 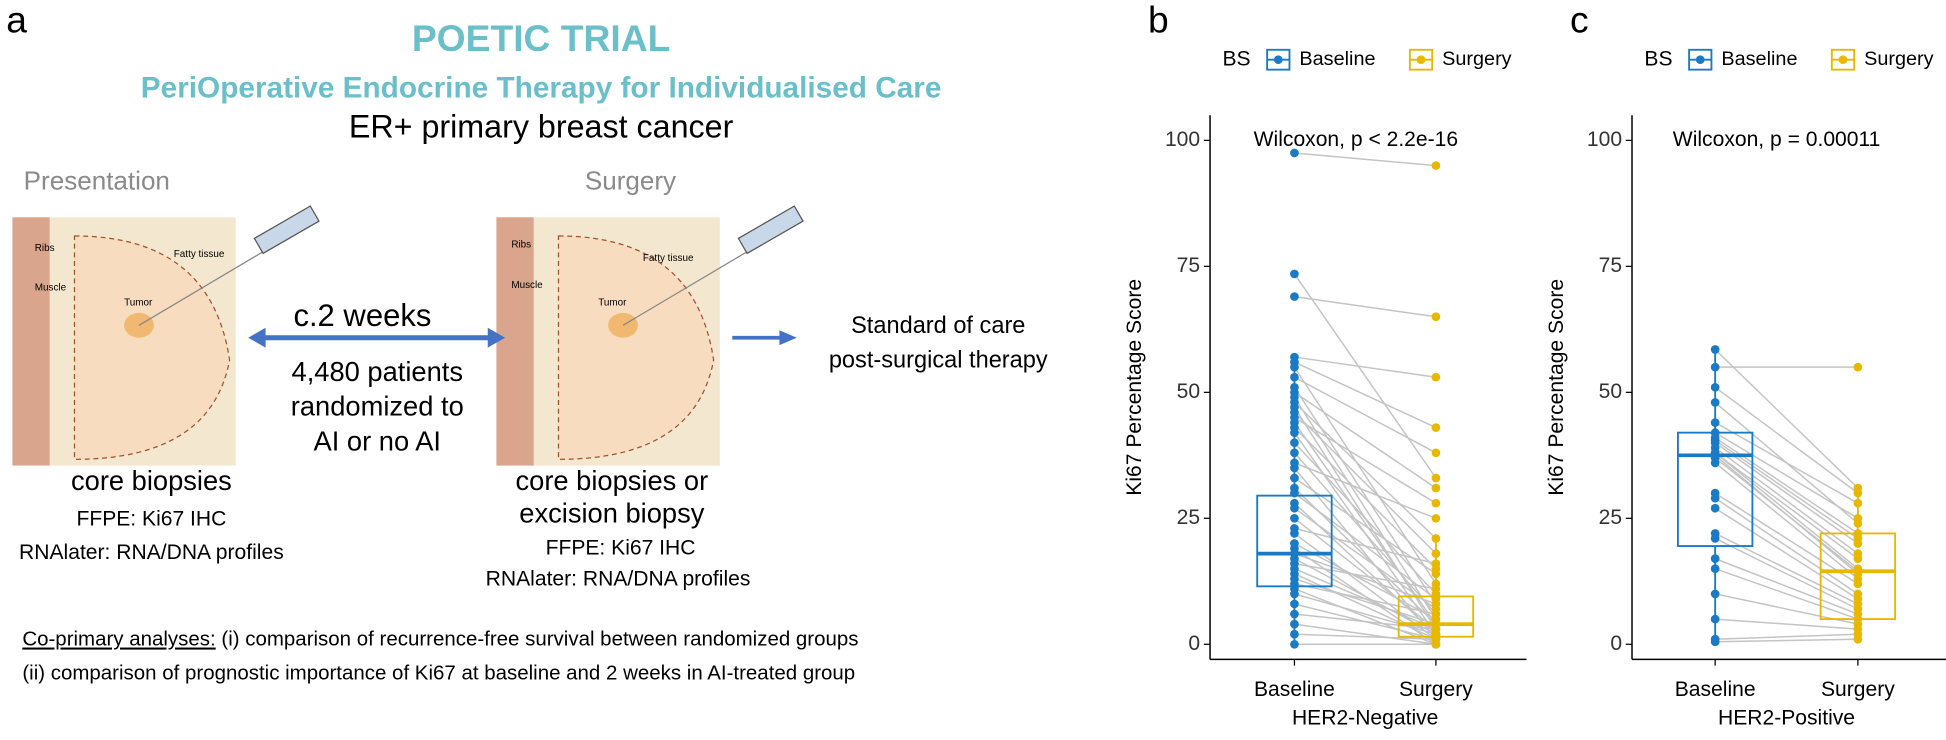 I want to click on stage-label: Surgery, so click(x=630, y=180).